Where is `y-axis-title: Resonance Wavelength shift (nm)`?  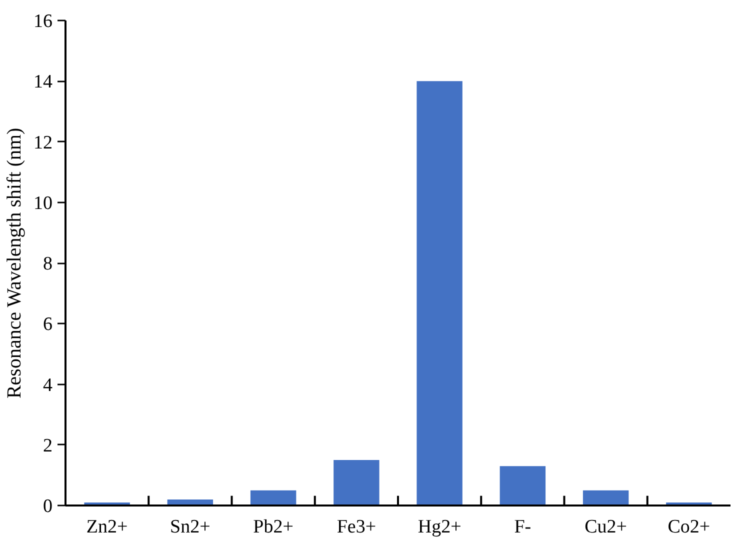
y-axis-title: Resonance Wavelength shift (nm) is located at coordinates (15, 263).